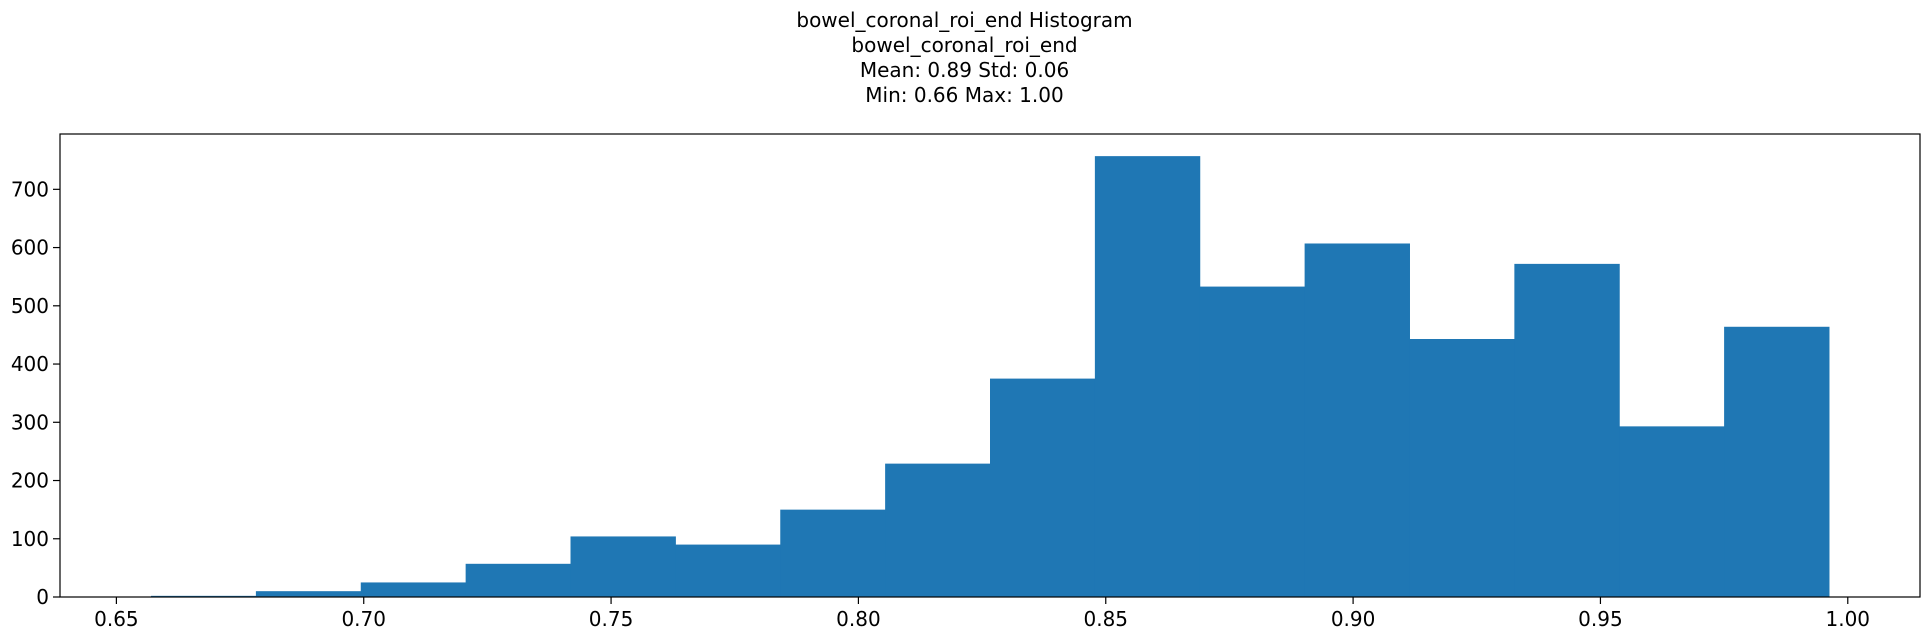 Image resolution: width=1929 pixels, height=636 pixels. What do you see at coordinates (30, 539) in the screenshot?
I see `y-tick-label: 100` at bounding box center [30, 539].